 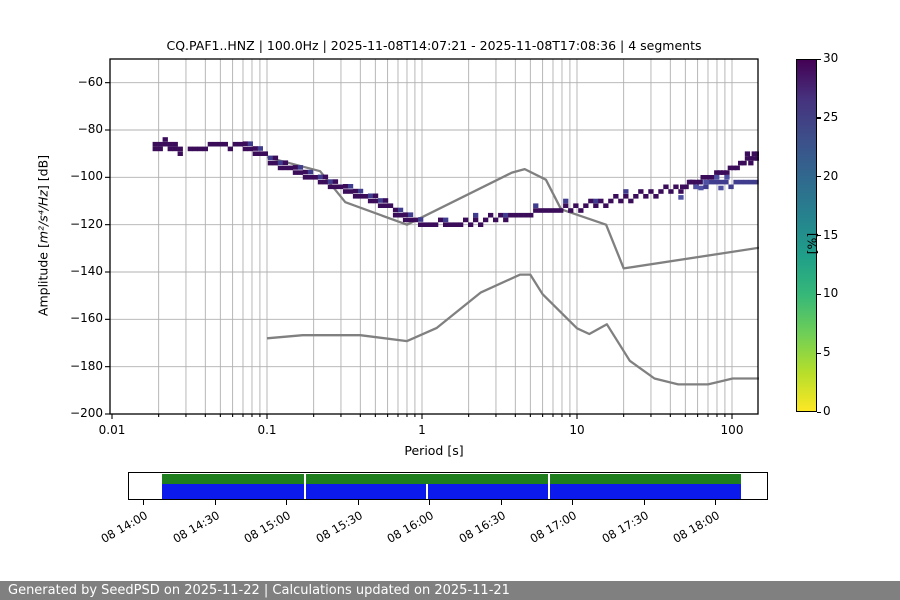 What do you see at coordinates (338, 527) in the screenshot?
I see `timeline-tick-label: 08 15:30` at bounding box center [338, 527].